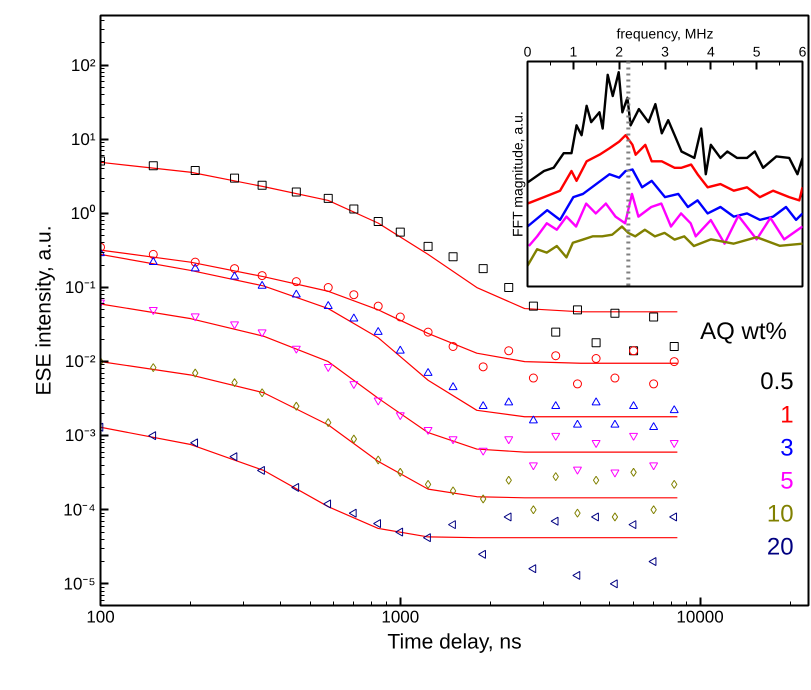 The image size is (811, 690). What do you see at coordinates (79, 510) in the screenshot?
I see `y-tick-label: 10⁻⁴` at bounding box center [79, 510].